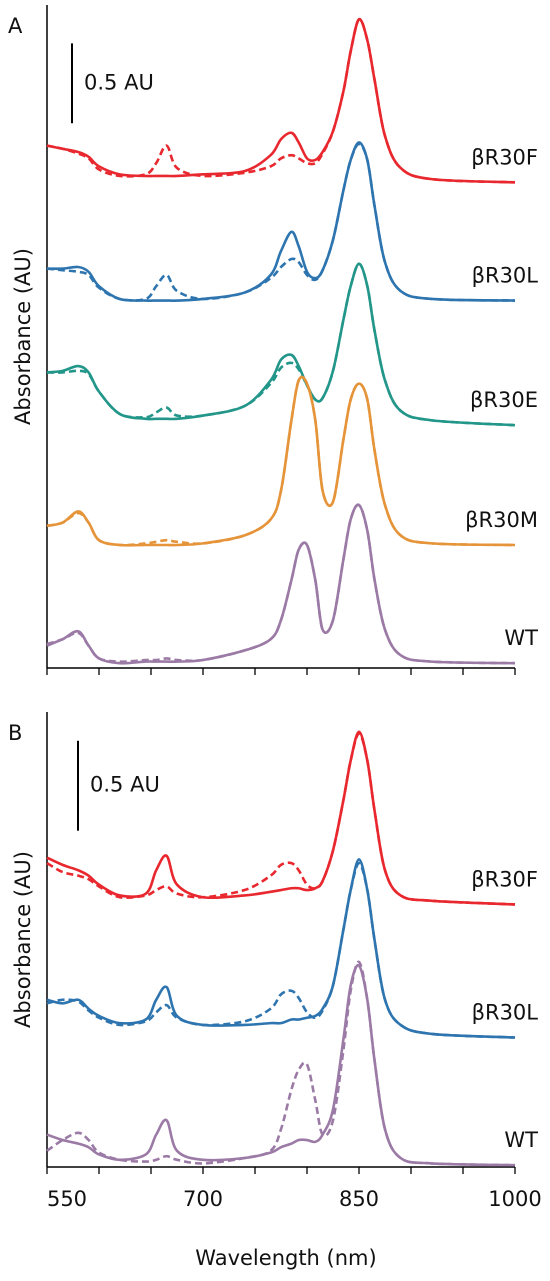 The image size is (550, 1281). What do you see at coordinates (285, 1258) in the screenshot?
I see `x-axis-label: Wavelength (nm)` at bounding box center [285, 1258].